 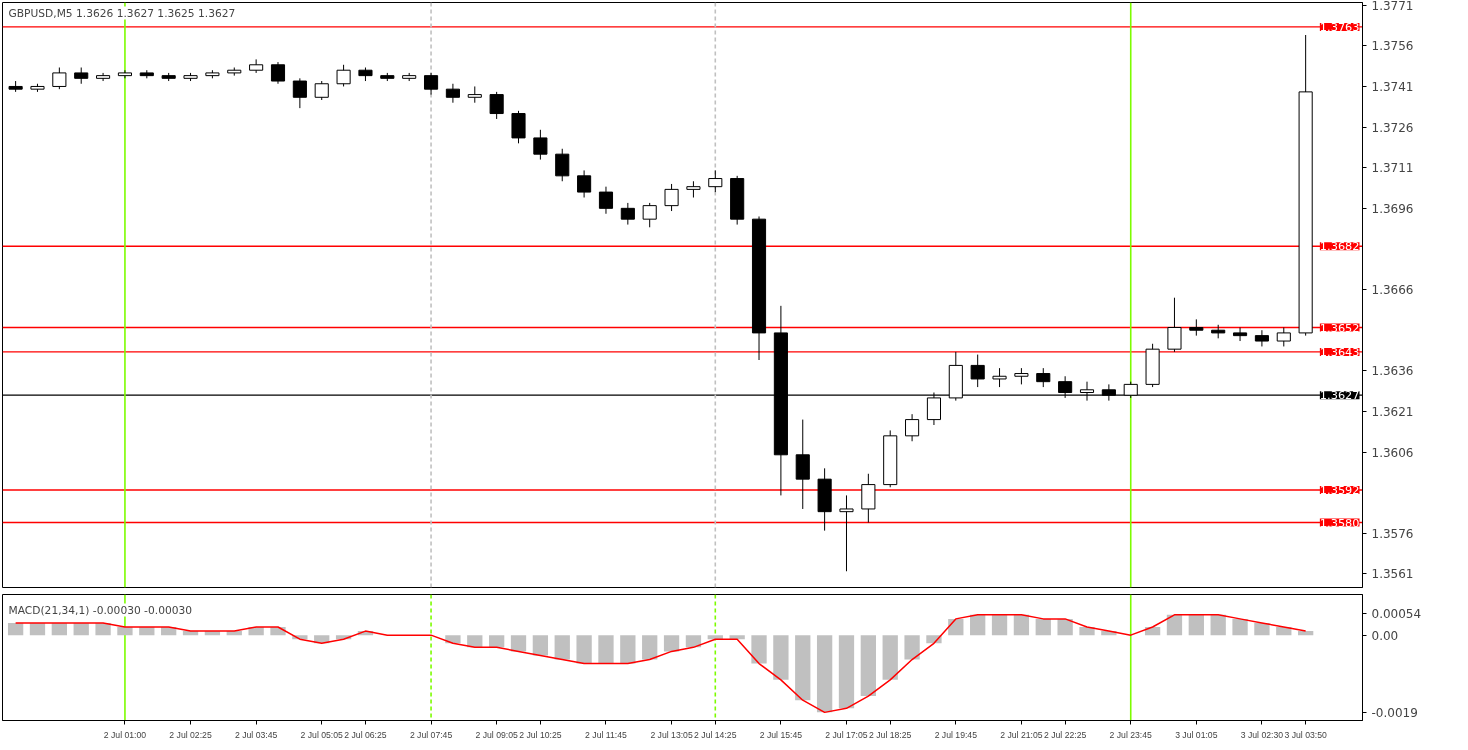 What do you see at coordinates (1394, 712) in the screenshot?
I see `y-tick-label: -0.0019` at bounding box center [1394, 712].